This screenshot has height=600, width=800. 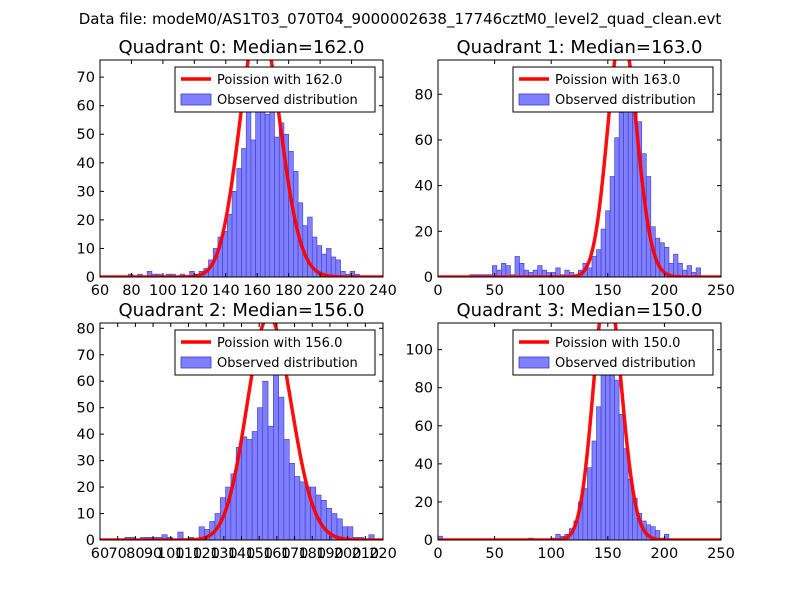 I want to click on legend-label: Poission with 163.0, so click(x=617, y=80).